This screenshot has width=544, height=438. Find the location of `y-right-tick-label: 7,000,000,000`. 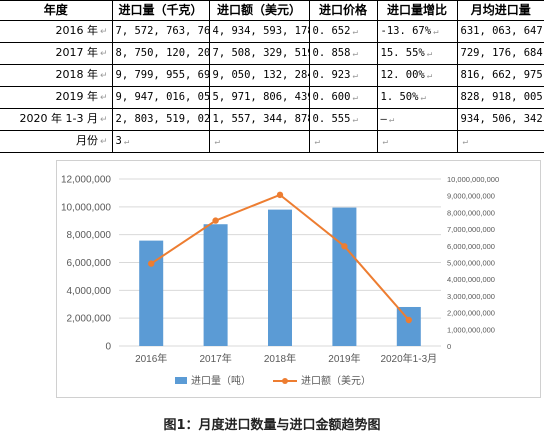

y-right-tick-label: 7,000,000,000 is located at coordinates (471, 229).